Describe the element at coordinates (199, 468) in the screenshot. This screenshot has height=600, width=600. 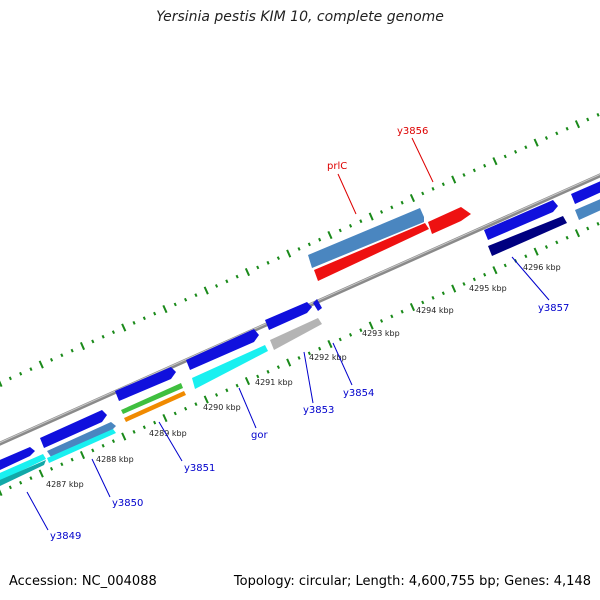
I see `gene-label: y3851` at that location.